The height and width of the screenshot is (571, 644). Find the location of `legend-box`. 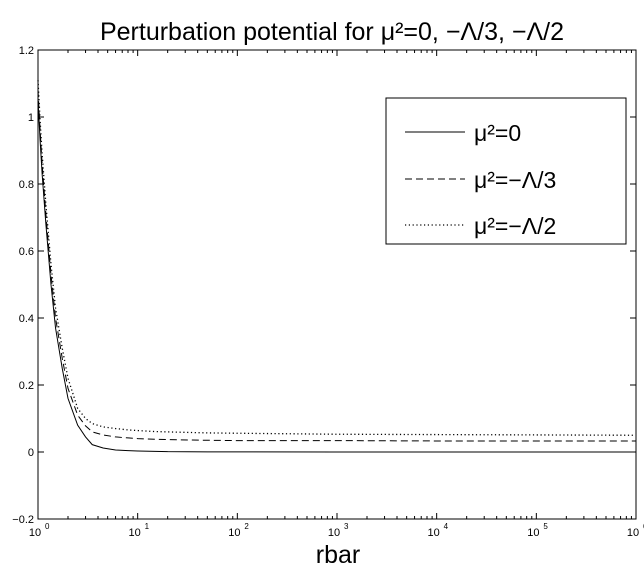

legend-box is located at coordinates (506, 171).